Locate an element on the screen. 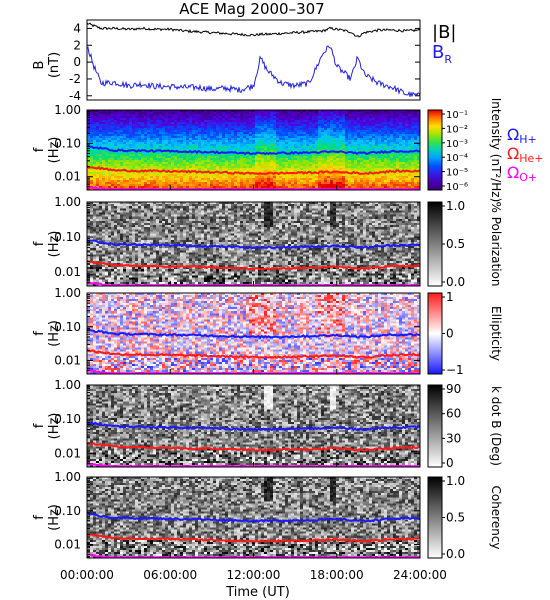 The width and height of the screenshot is (550, 600). colorbar-tick-label: 0 is located at coordinates (450, 334).